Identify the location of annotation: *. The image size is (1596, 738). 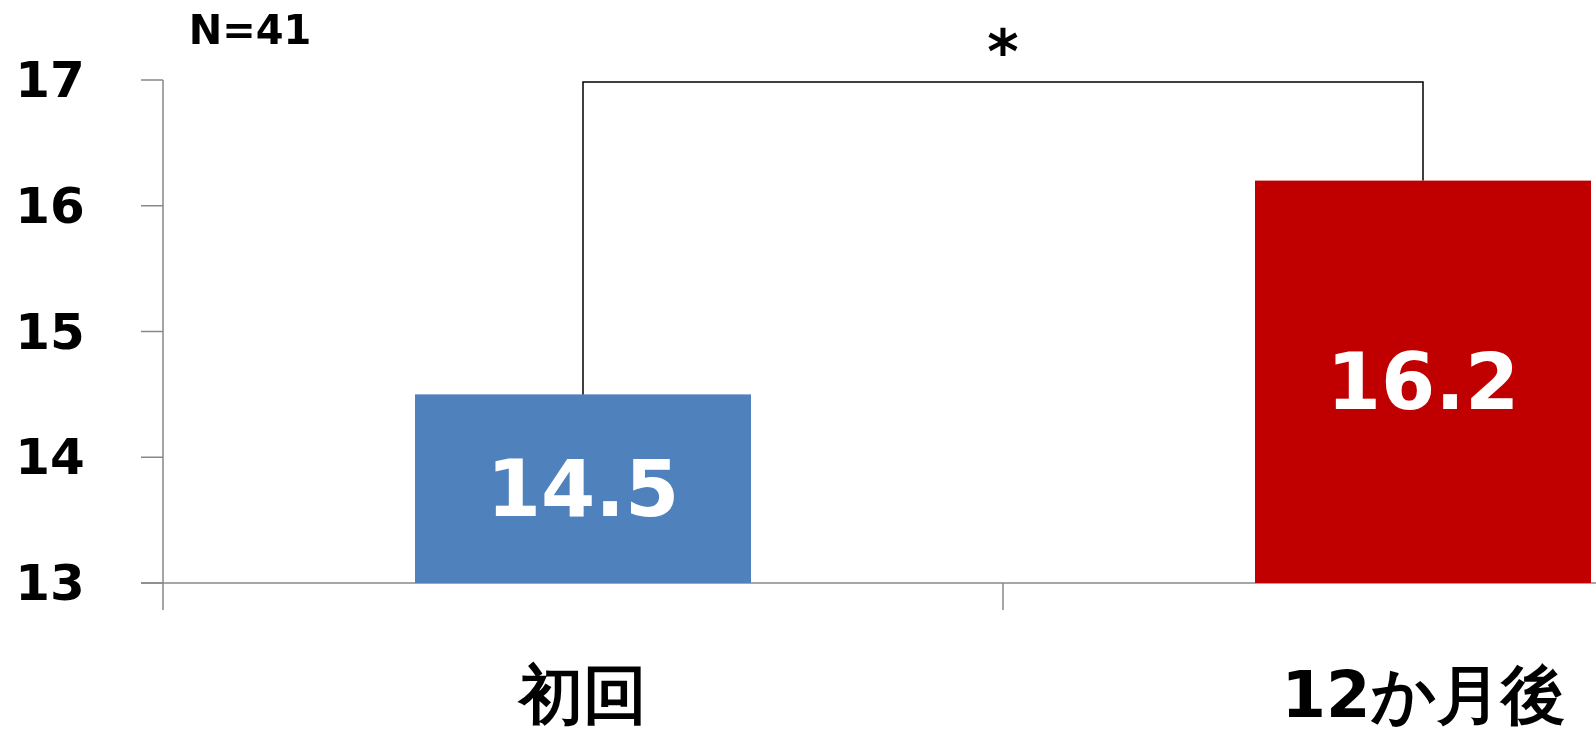
(1003, 52).